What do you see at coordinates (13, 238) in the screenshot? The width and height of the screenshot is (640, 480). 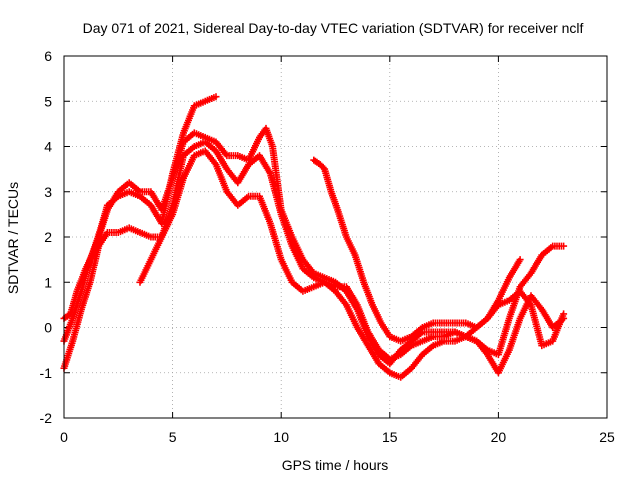 I see `y-axis-label: SDTVAR / TECUs` at bounding box center [13, 238].